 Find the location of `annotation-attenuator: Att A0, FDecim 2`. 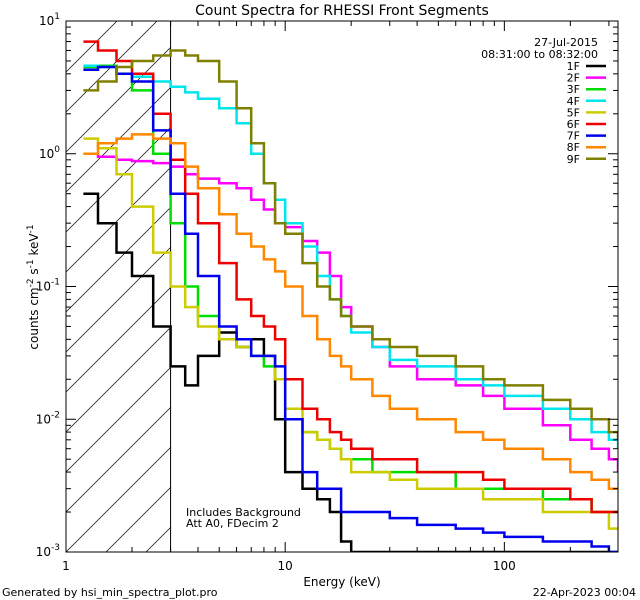

annotation-attenuator: Att A0, FDecim 2 is located at coordinates (232, 523).